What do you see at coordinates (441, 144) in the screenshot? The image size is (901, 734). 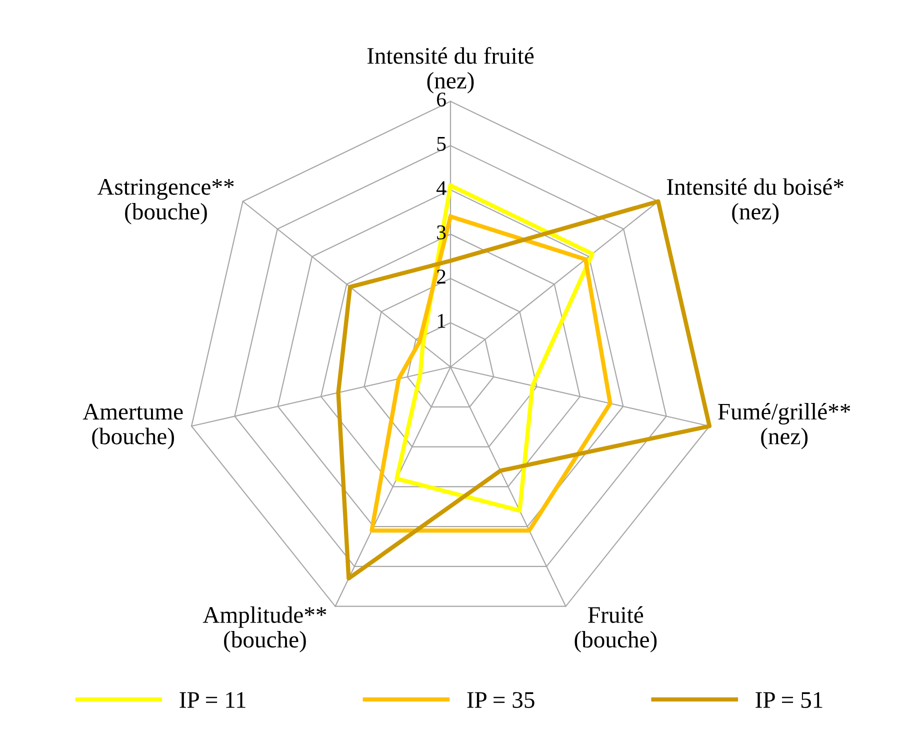 I see `y-tick-label: 5` at bounding box center [441, 144].